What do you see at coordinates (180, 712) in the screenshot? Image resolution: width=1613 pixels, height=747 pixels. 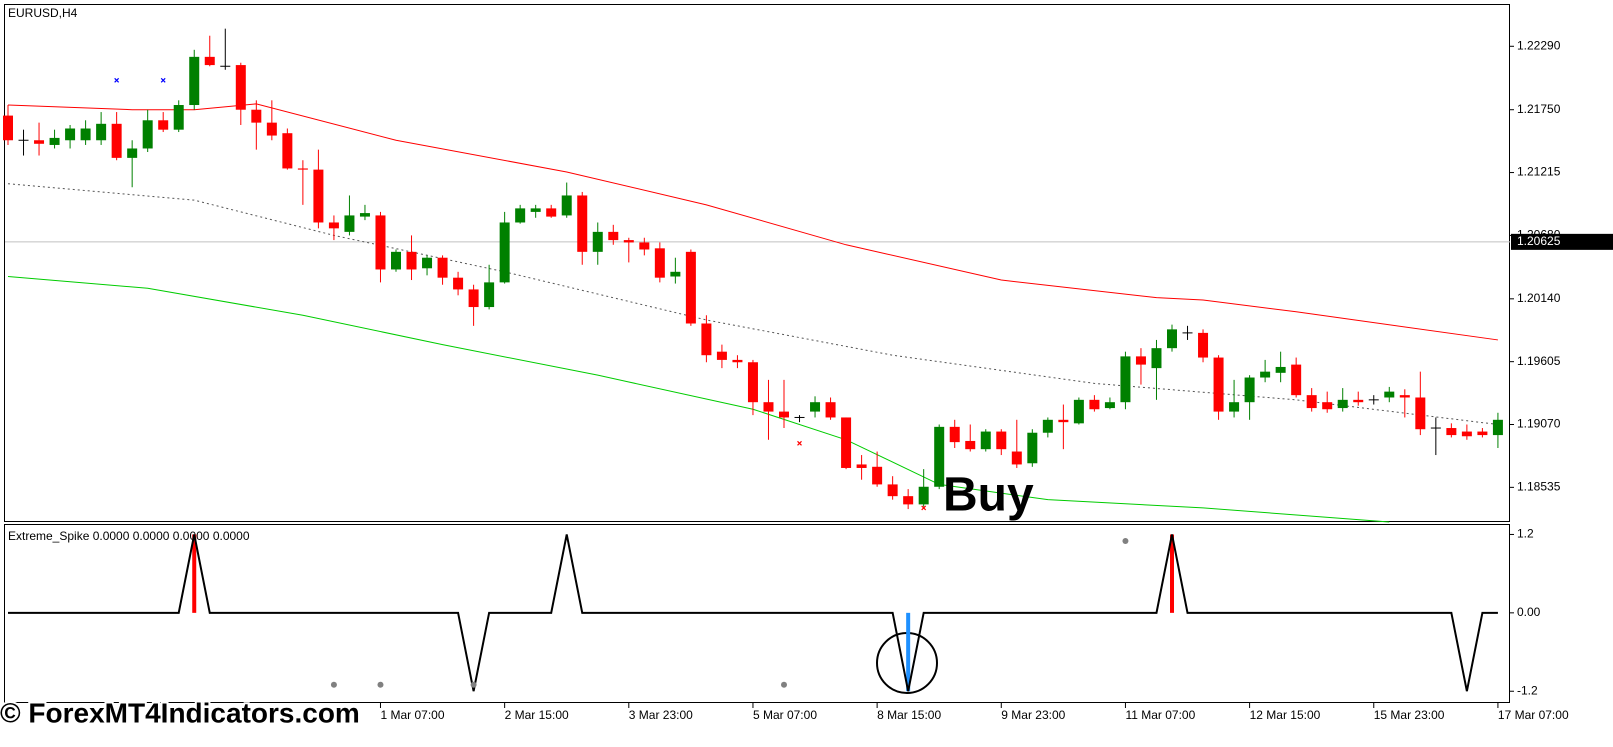 I see `watermark: © ForexMT4Indicators.com` at bounding box center [180, 712].